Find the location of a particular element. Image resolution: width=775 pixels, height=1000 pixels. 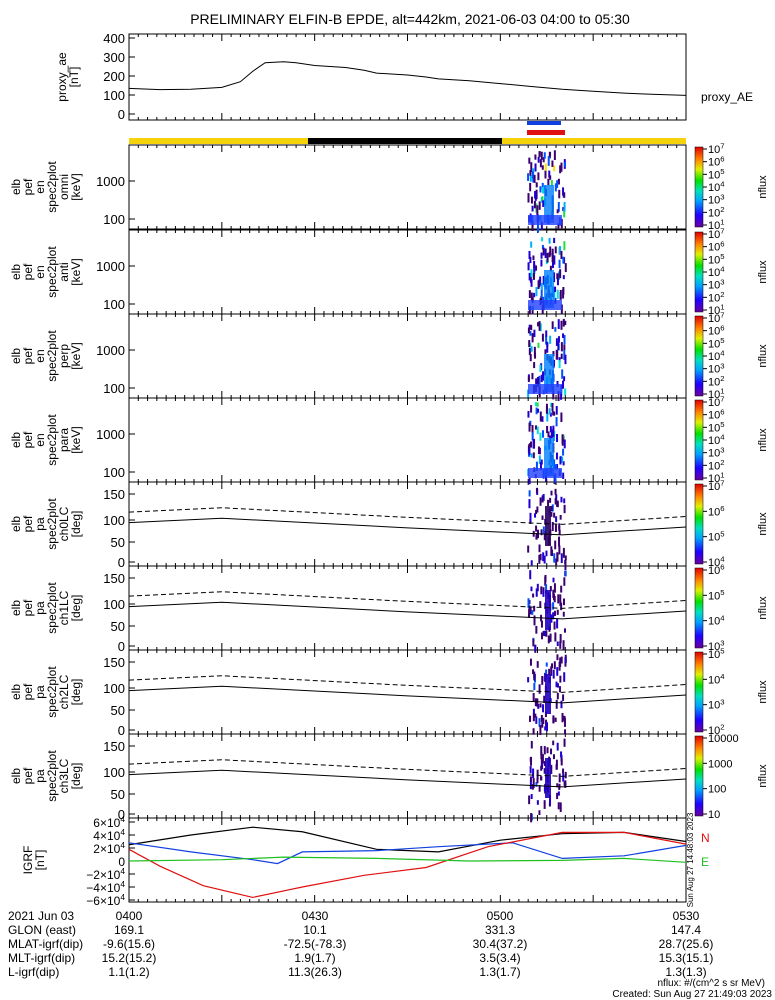

y-tick-label: 400 is located at coordinates (114, 38).